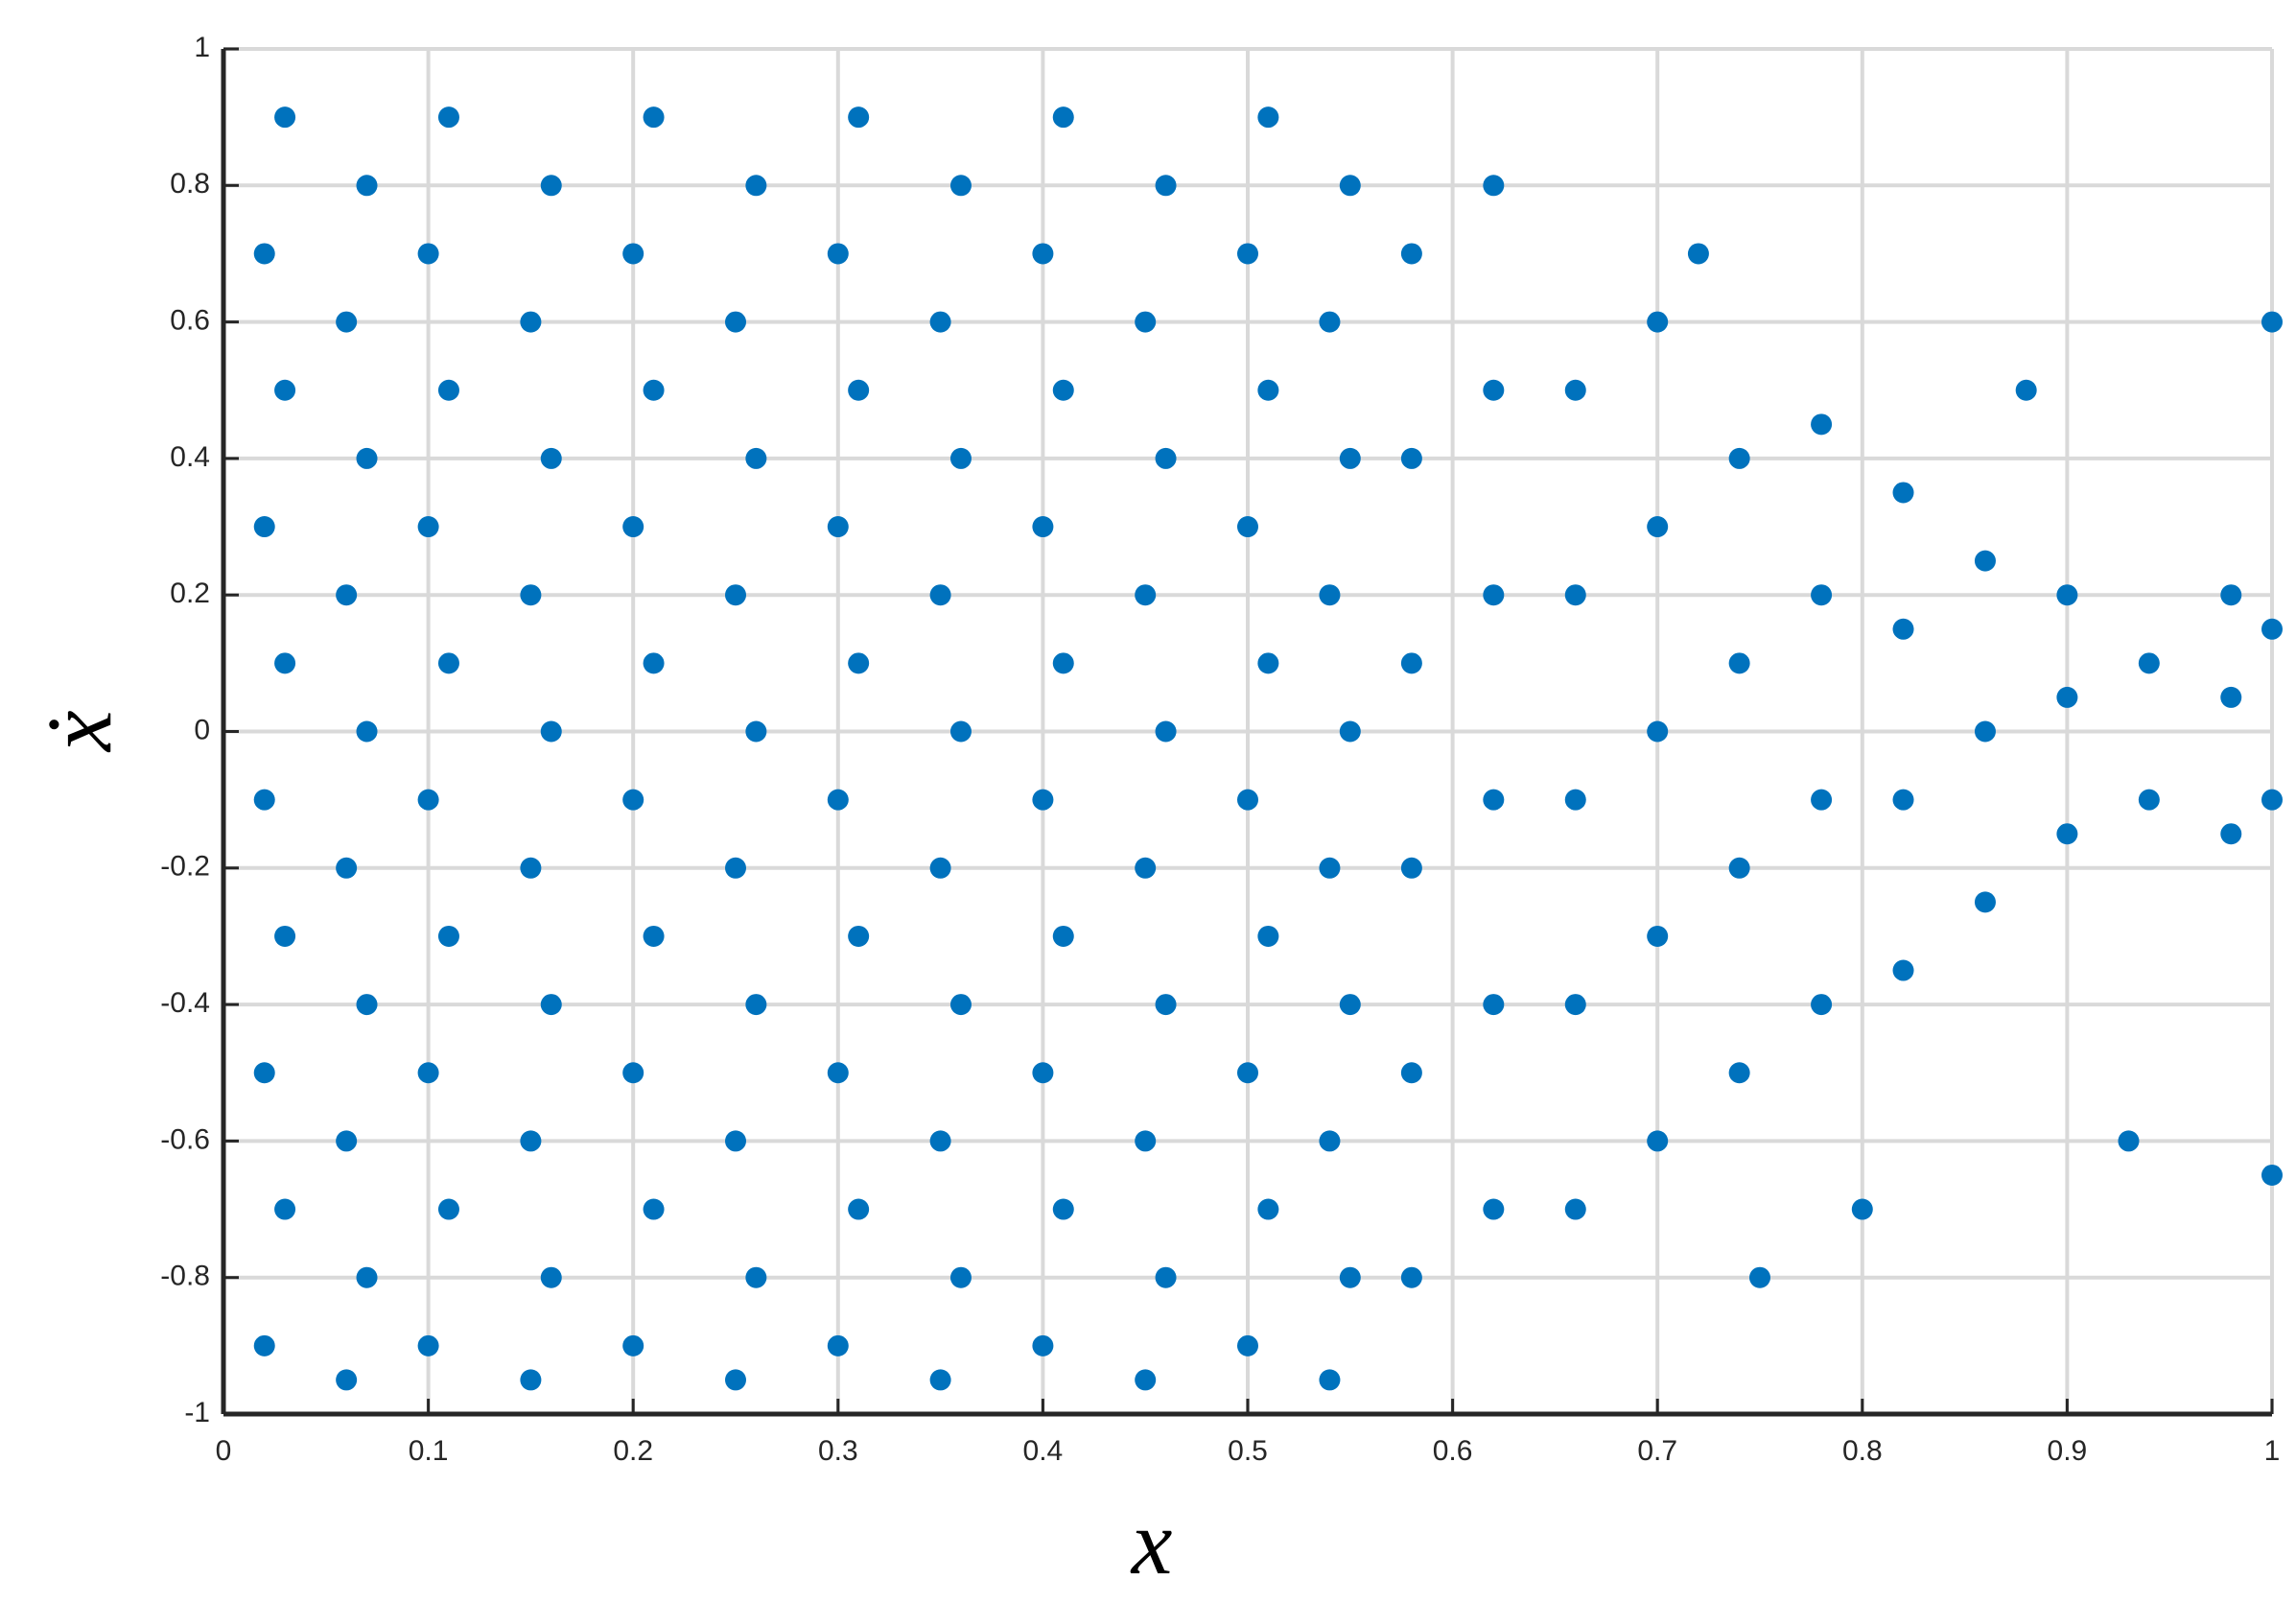  I want to click on x-tick-label: 0.9, so click(2068, 1451).